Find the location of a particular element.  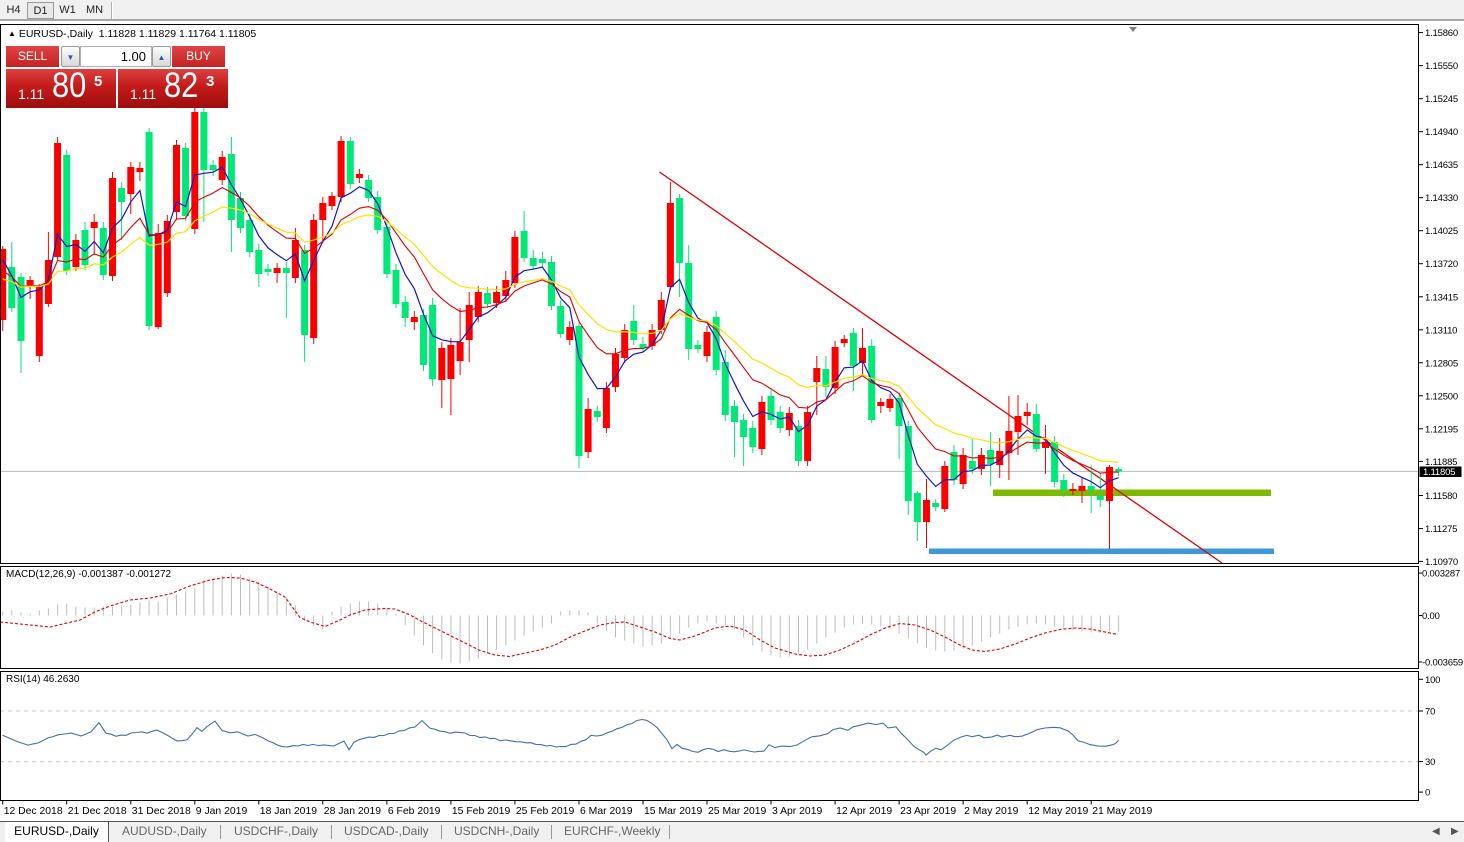

svg-text: 12 Apr 2019 is located at coordinates (864, 811).